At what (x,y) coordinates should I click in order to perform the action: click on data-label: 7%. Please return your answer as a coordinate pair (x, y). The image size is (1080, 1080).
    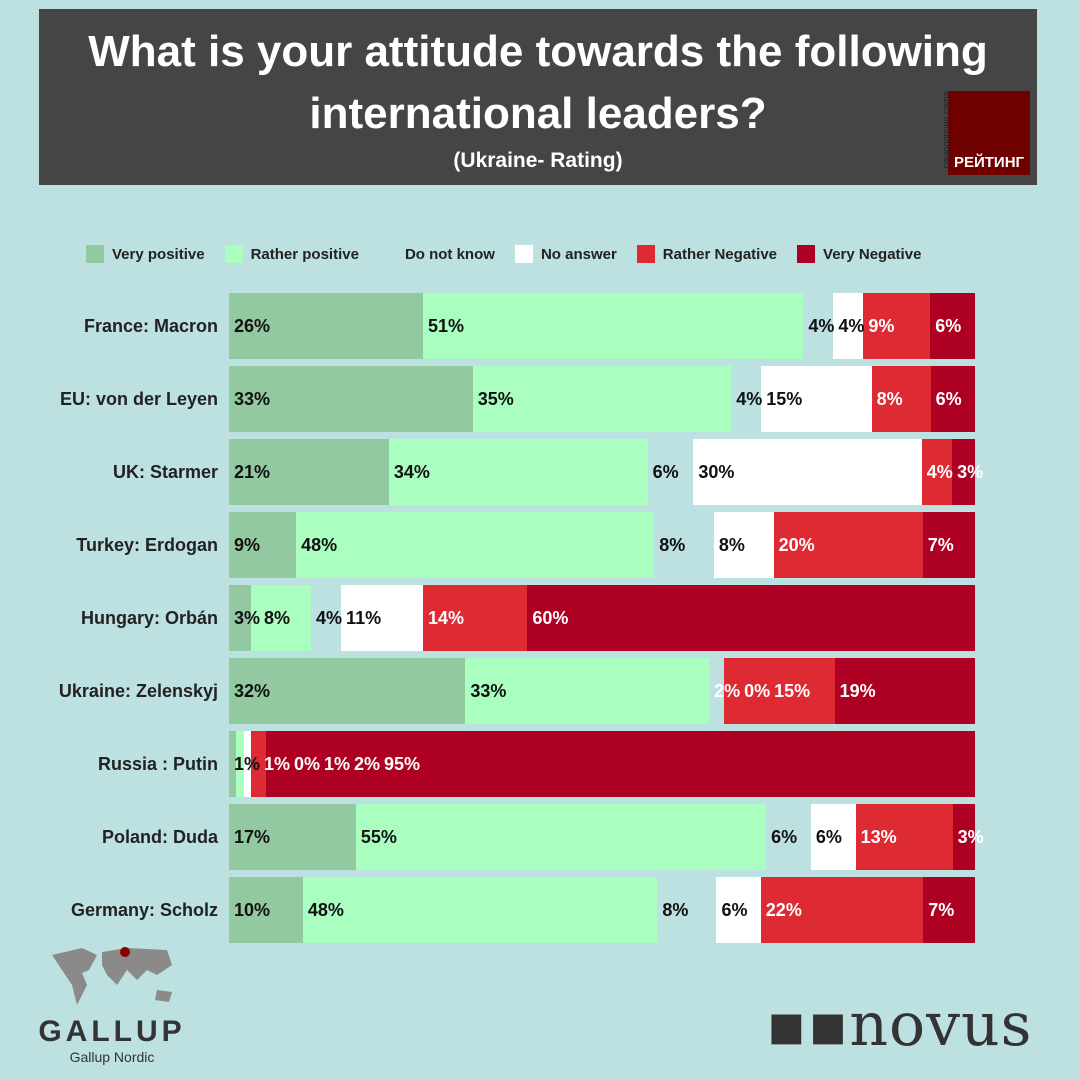
    Looking at the image, I should click on (941, 910).